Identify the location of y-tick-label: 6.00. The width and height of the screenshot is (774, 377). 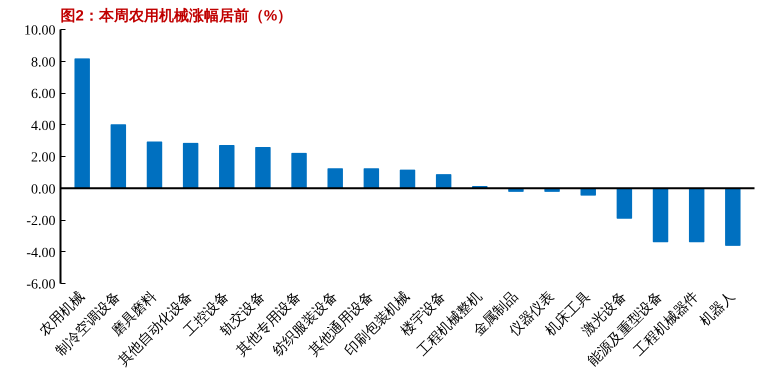
(43, 94).